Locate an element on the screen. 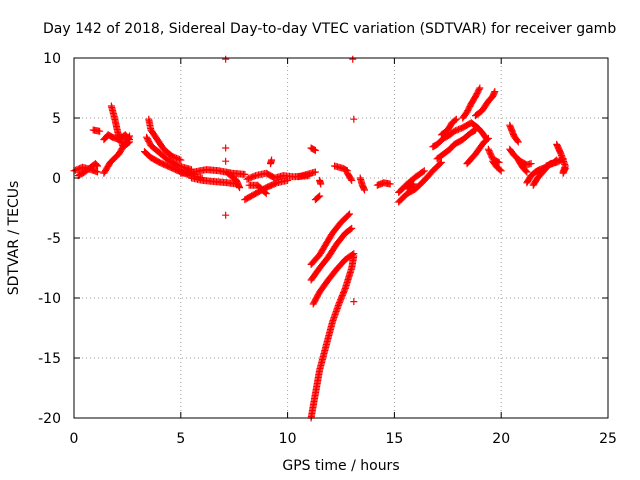 This screenshot has height=480, width=640. y-tick-label: 5 is located at coordinates (56, 119).